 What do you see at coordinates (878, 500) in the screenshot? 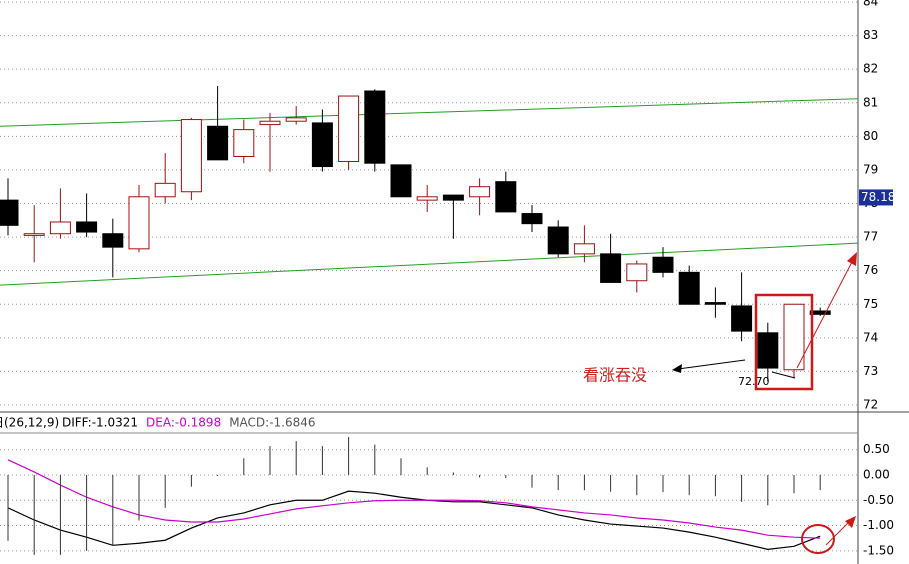
I see `y-tick-label: -0.50` at bounding box center [878, 500].